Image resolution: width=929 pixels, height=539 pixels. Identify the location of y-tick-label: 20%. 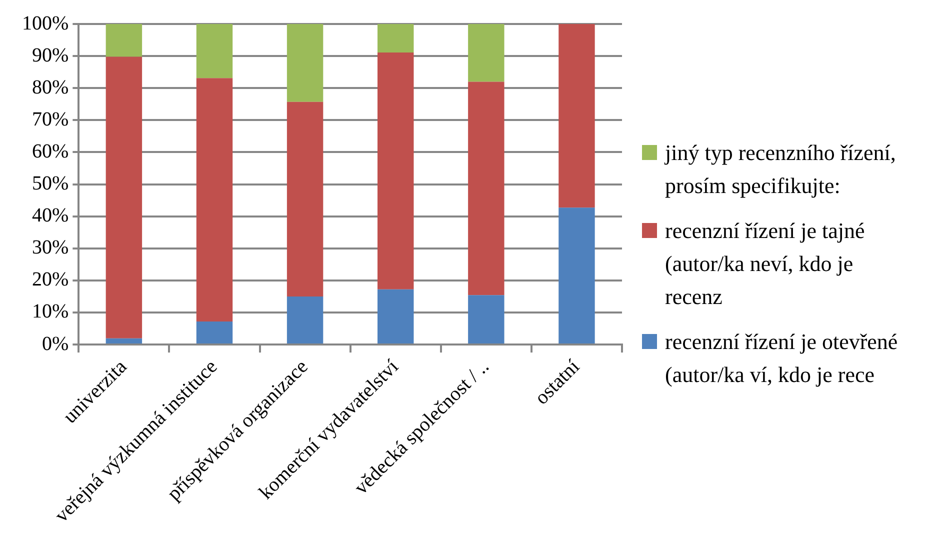
(50, 279).